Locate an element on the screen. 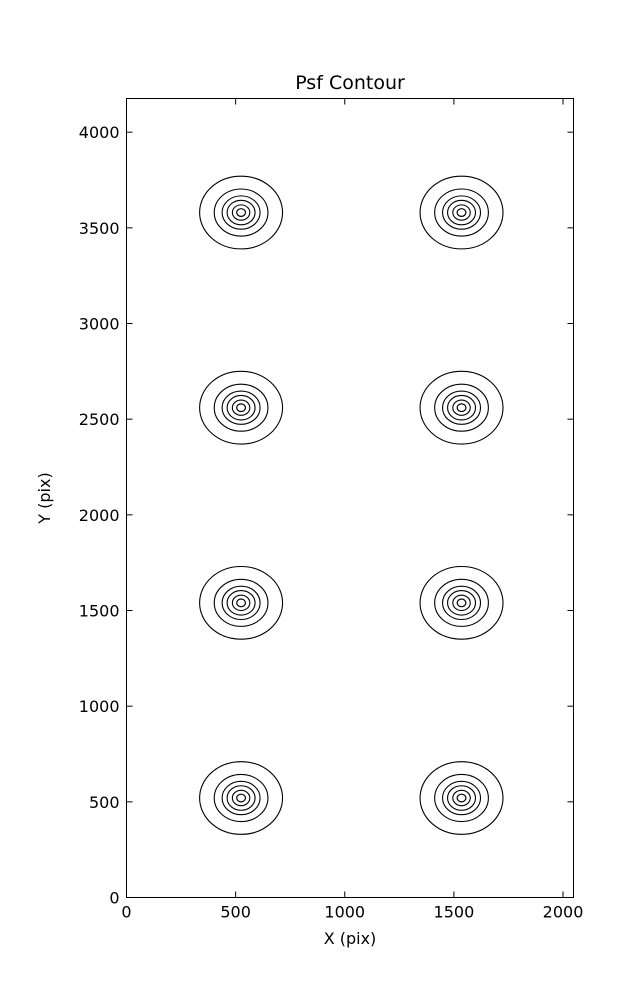 This screenshot has width=637, height=1000. y-tick-label: 3000 is located at coordinates (99, 324).